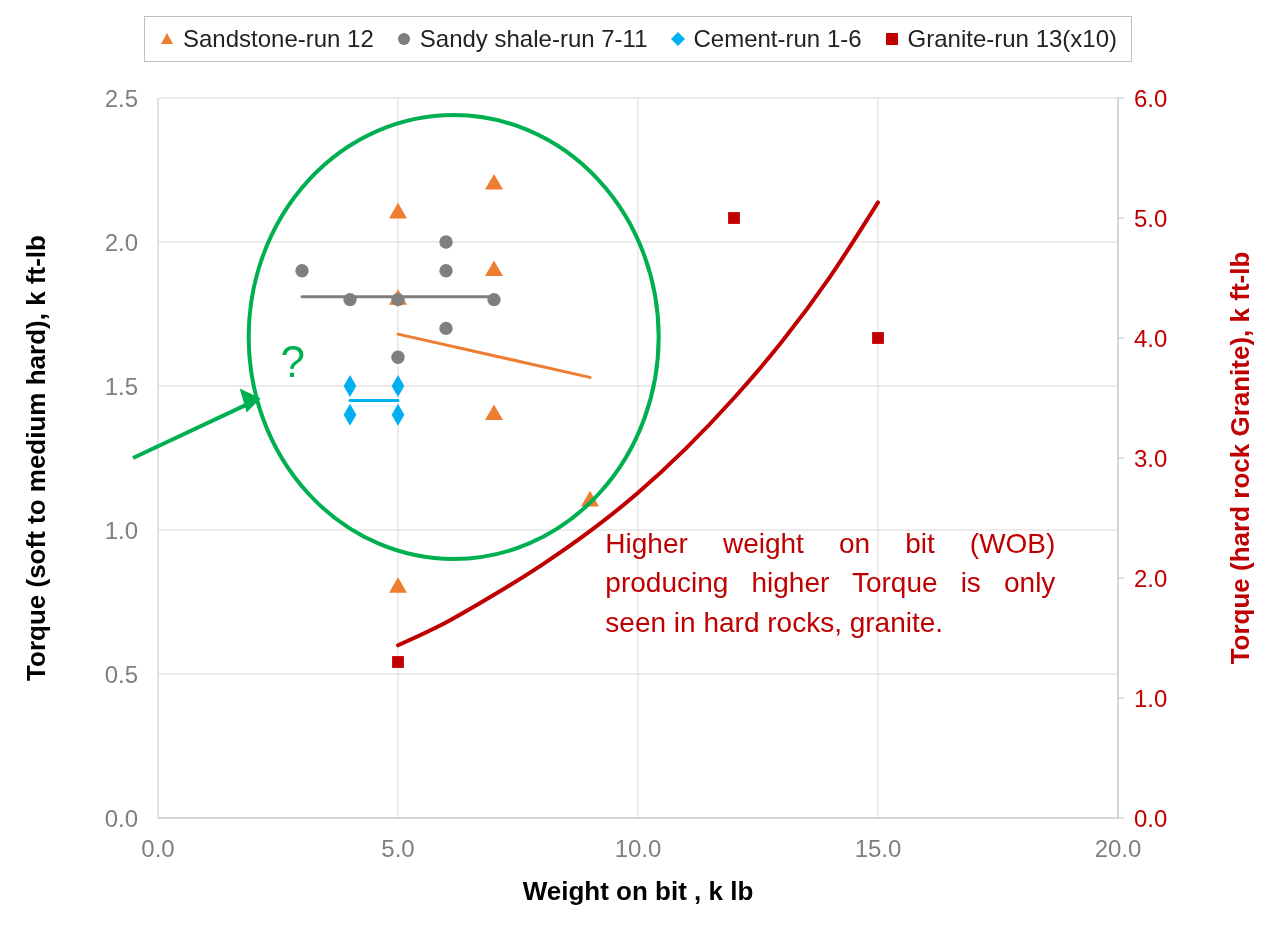 The width and height of the screenshot is (1278, 940). Describe the element at coordinates (1151, 218) in the screenshot. I see `y2-tick-label: 5.0` at that location.